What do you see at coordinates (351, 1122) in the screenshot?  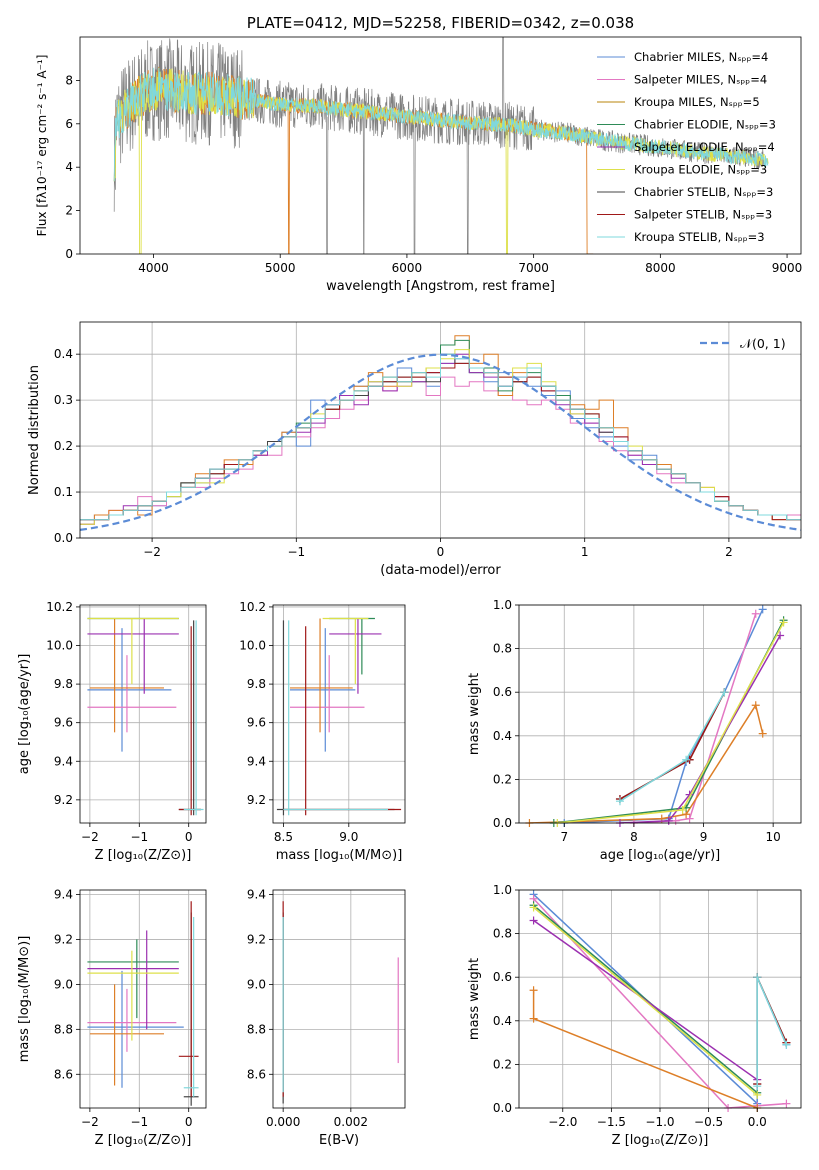 I see `mass-vs-EBV-xtick-label: 0.002` at bounding box center [351, 1122].